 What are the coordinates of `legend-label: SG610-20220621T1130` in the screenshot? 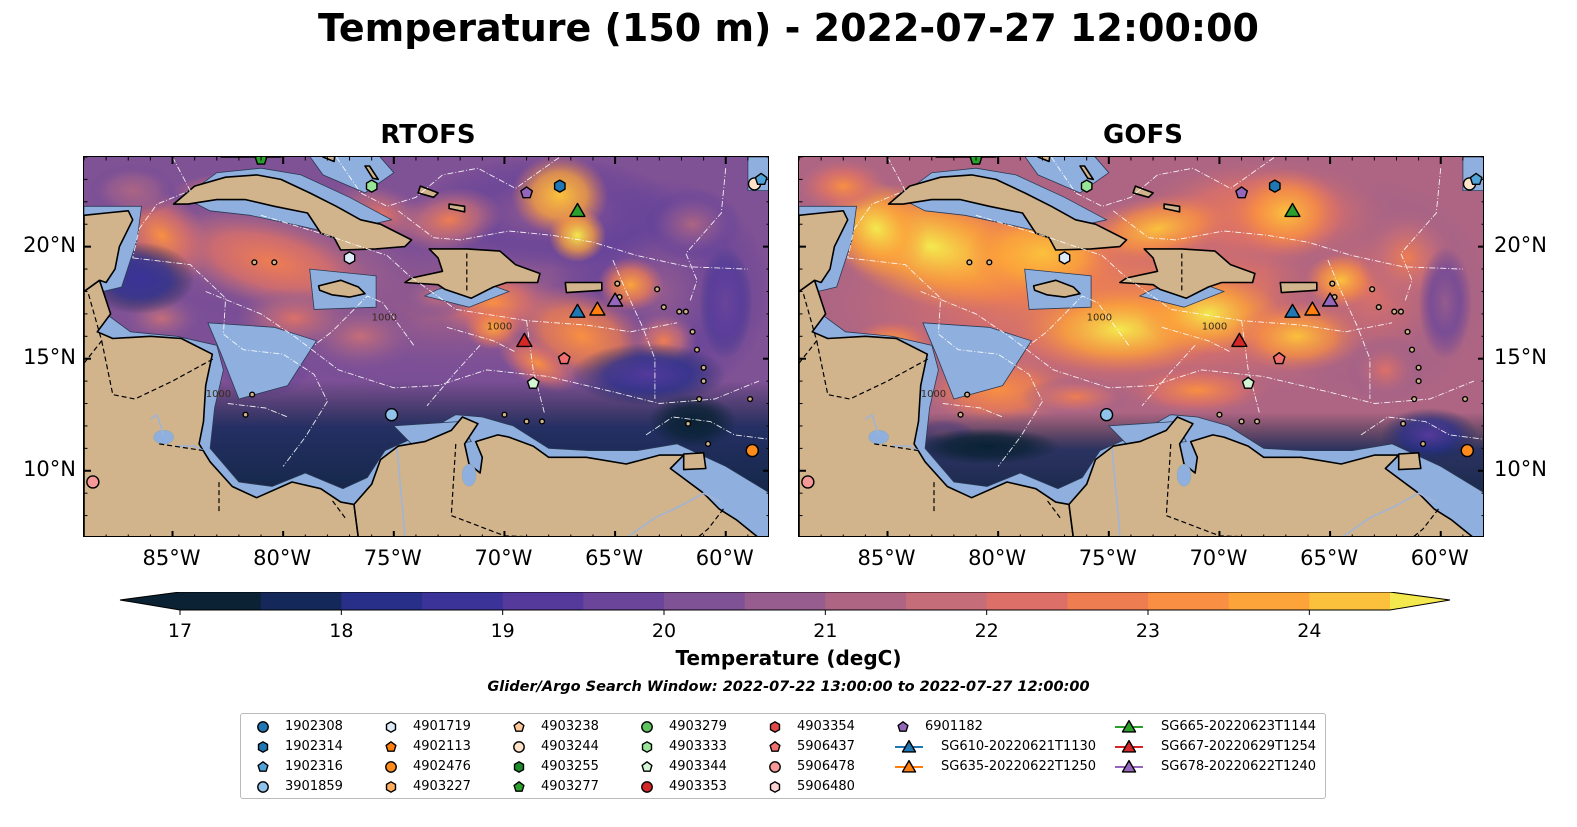 It's located at (1019, 746).